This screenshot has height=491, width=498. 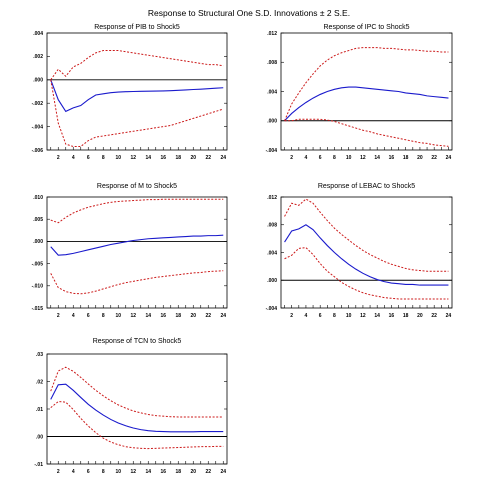 What do you see at coordinates (367, 27) in the screenshot?
I see `panel-title: Response of IPC to Shock5` at bounding box center [367, 27].